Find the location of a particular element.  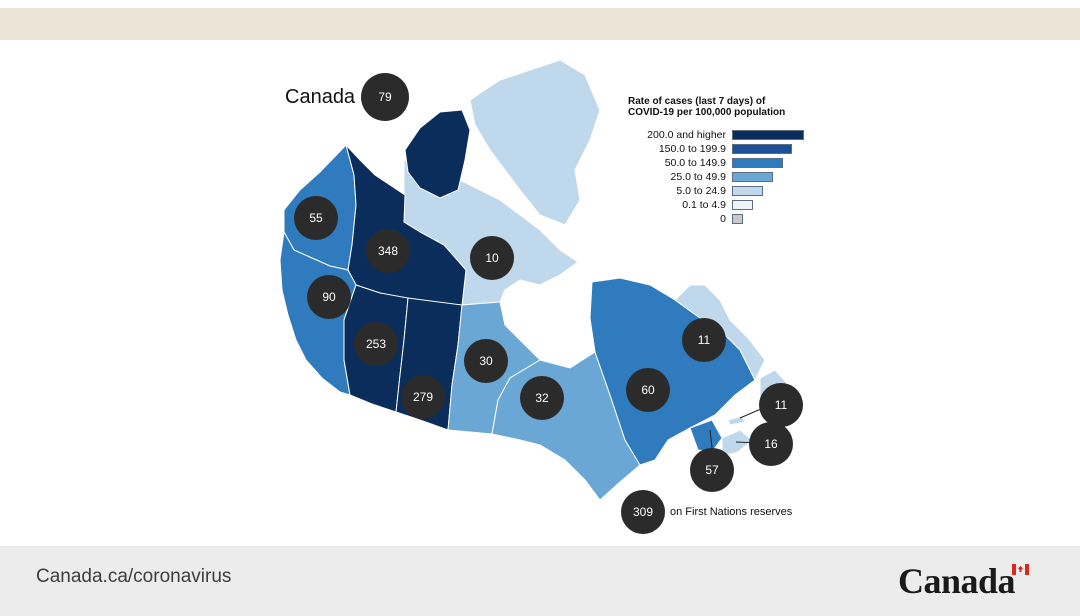

bubble-nova-scotia: 16 is located at coordinates (771, 444).